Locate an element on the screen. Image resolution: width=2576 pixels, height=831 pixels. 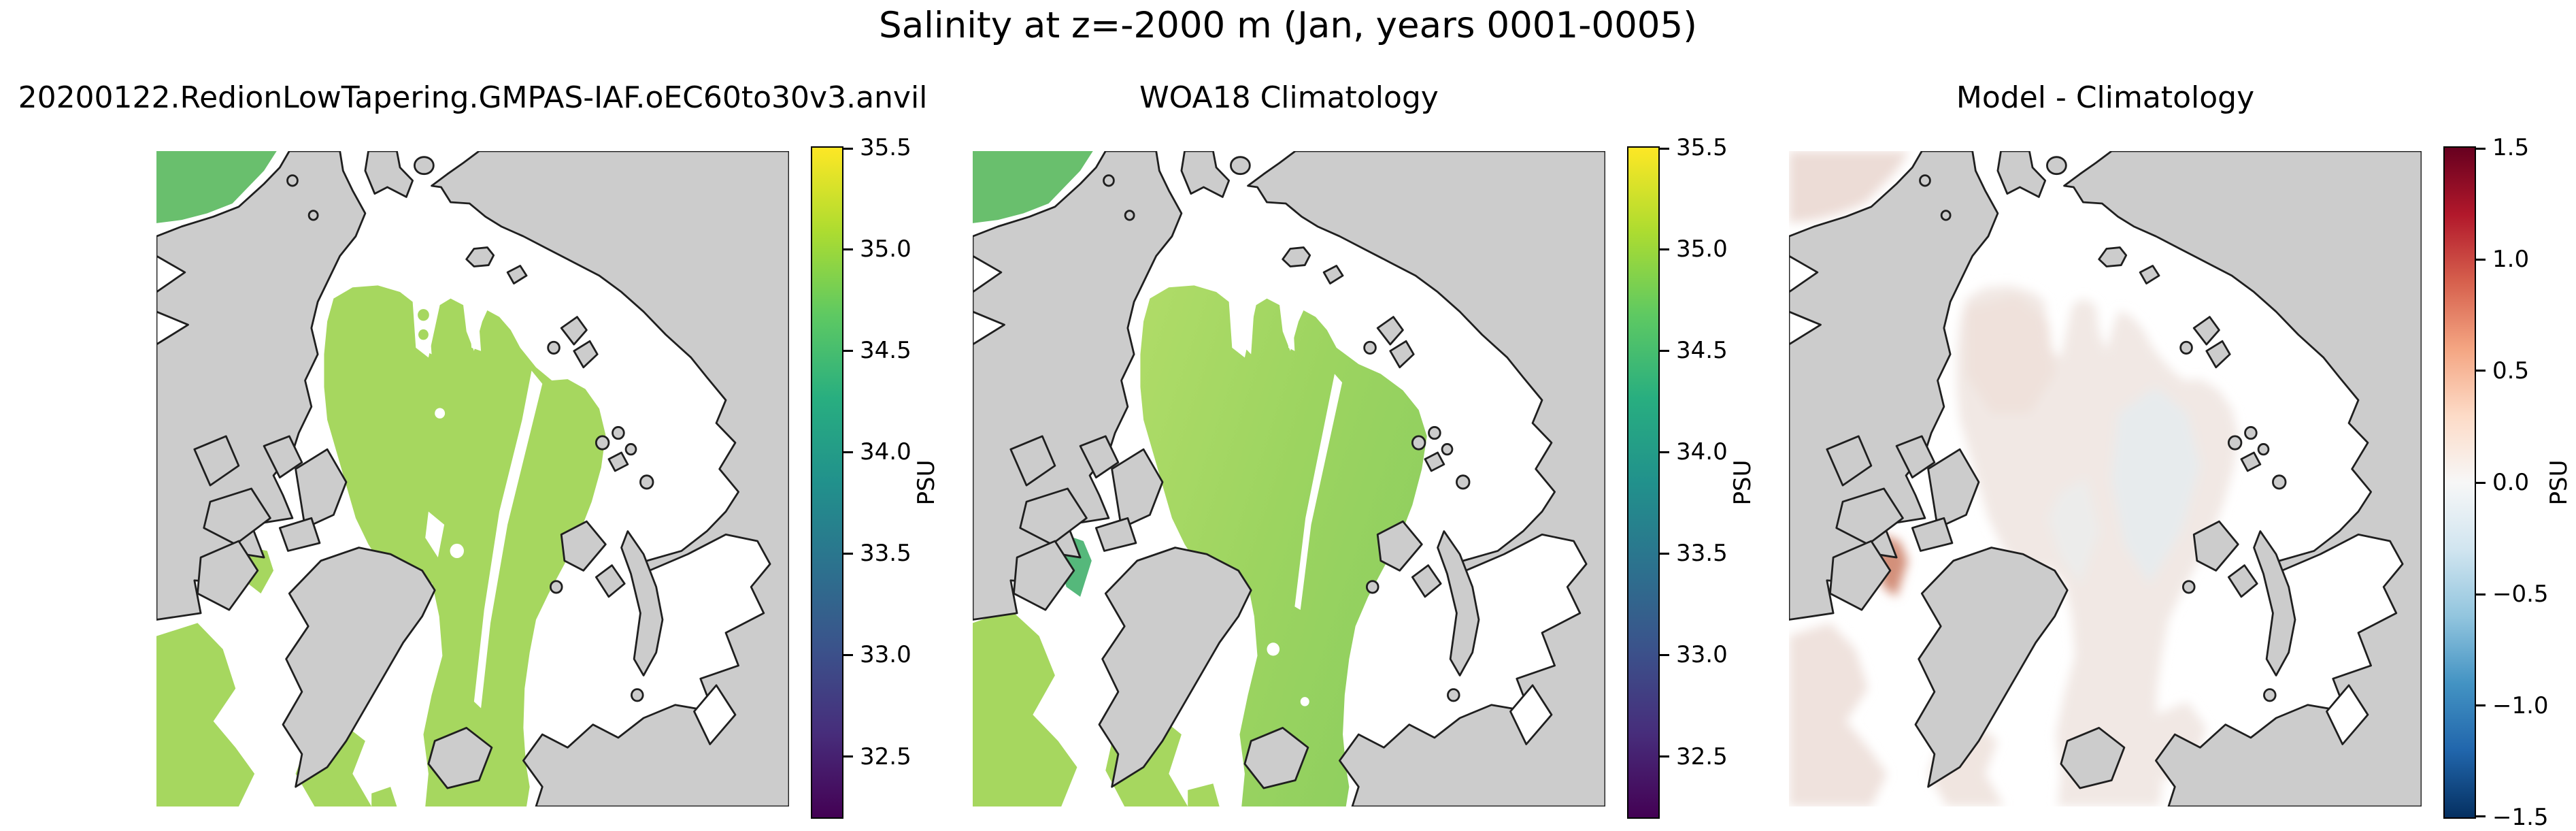
salinity-data-model is located at coordinates (381, 478).